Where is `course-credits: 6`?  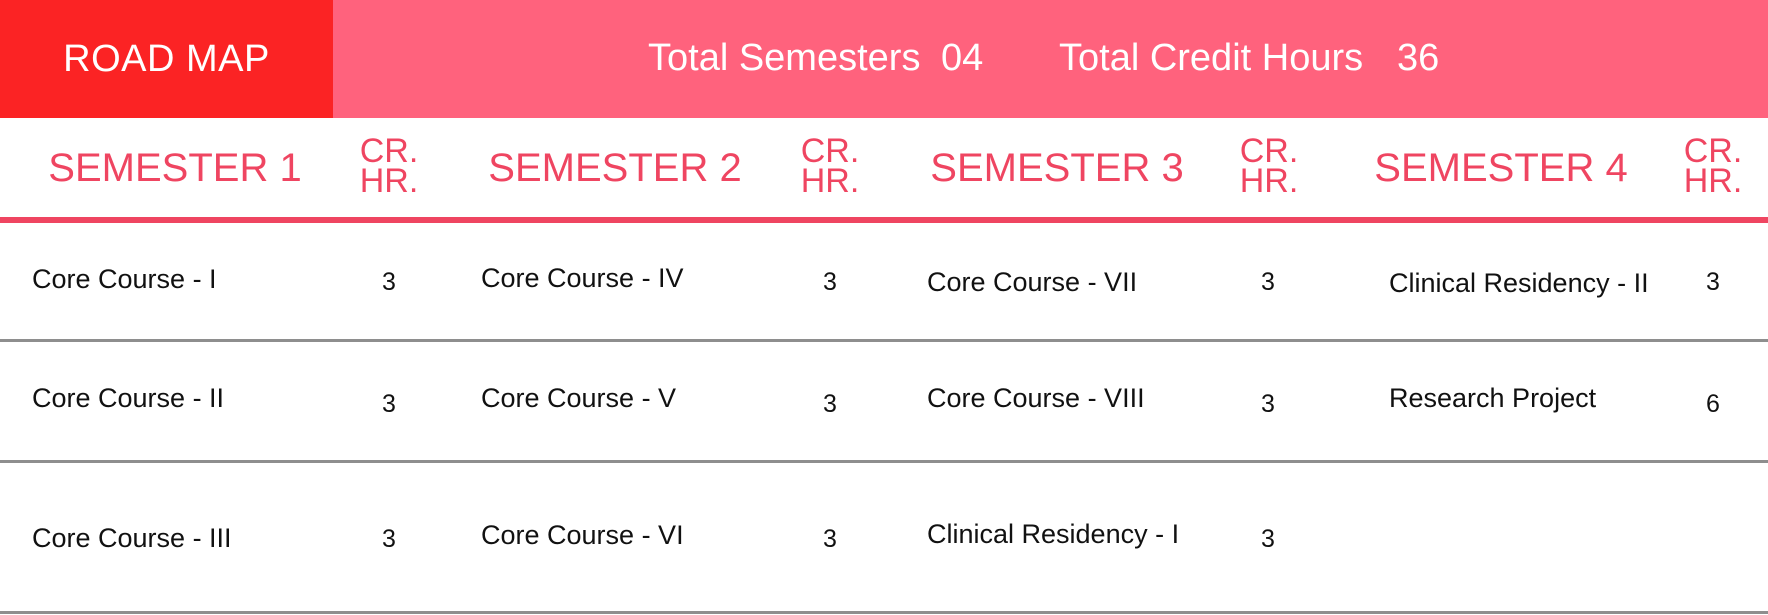
course-credits: 6 is located at coordinates (1713, 404).